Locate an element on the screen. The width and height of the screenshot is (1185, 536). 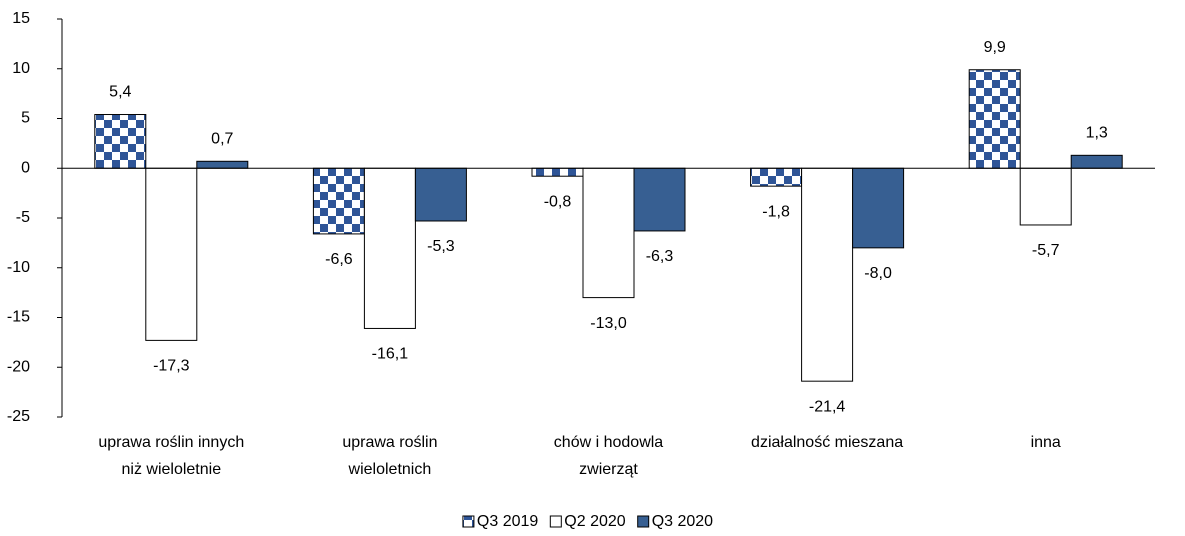
legend-label: Q3 2019 is located at coordinates (507, 521).